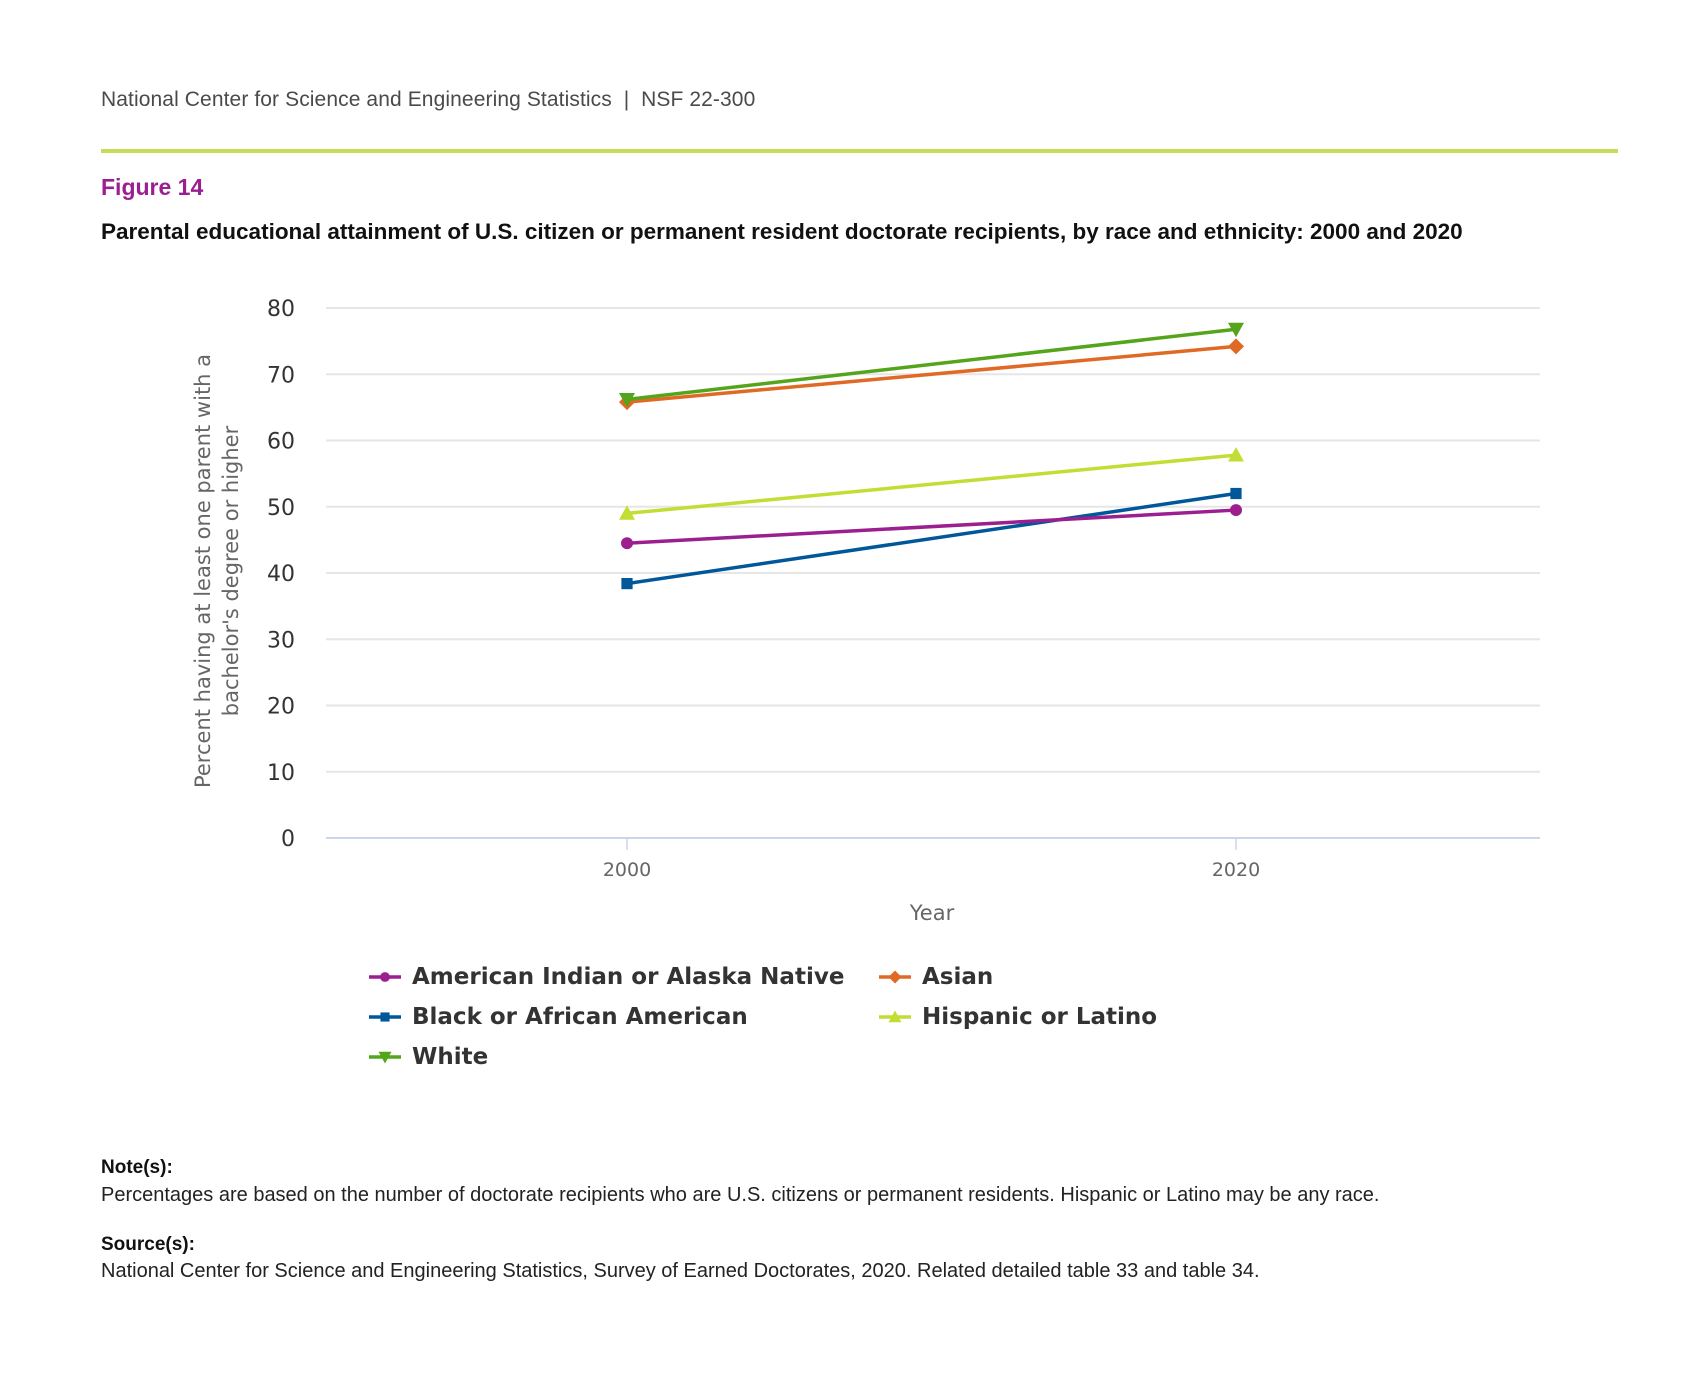  I want to click on legend-item: Black or African American, so click(558, 1017).